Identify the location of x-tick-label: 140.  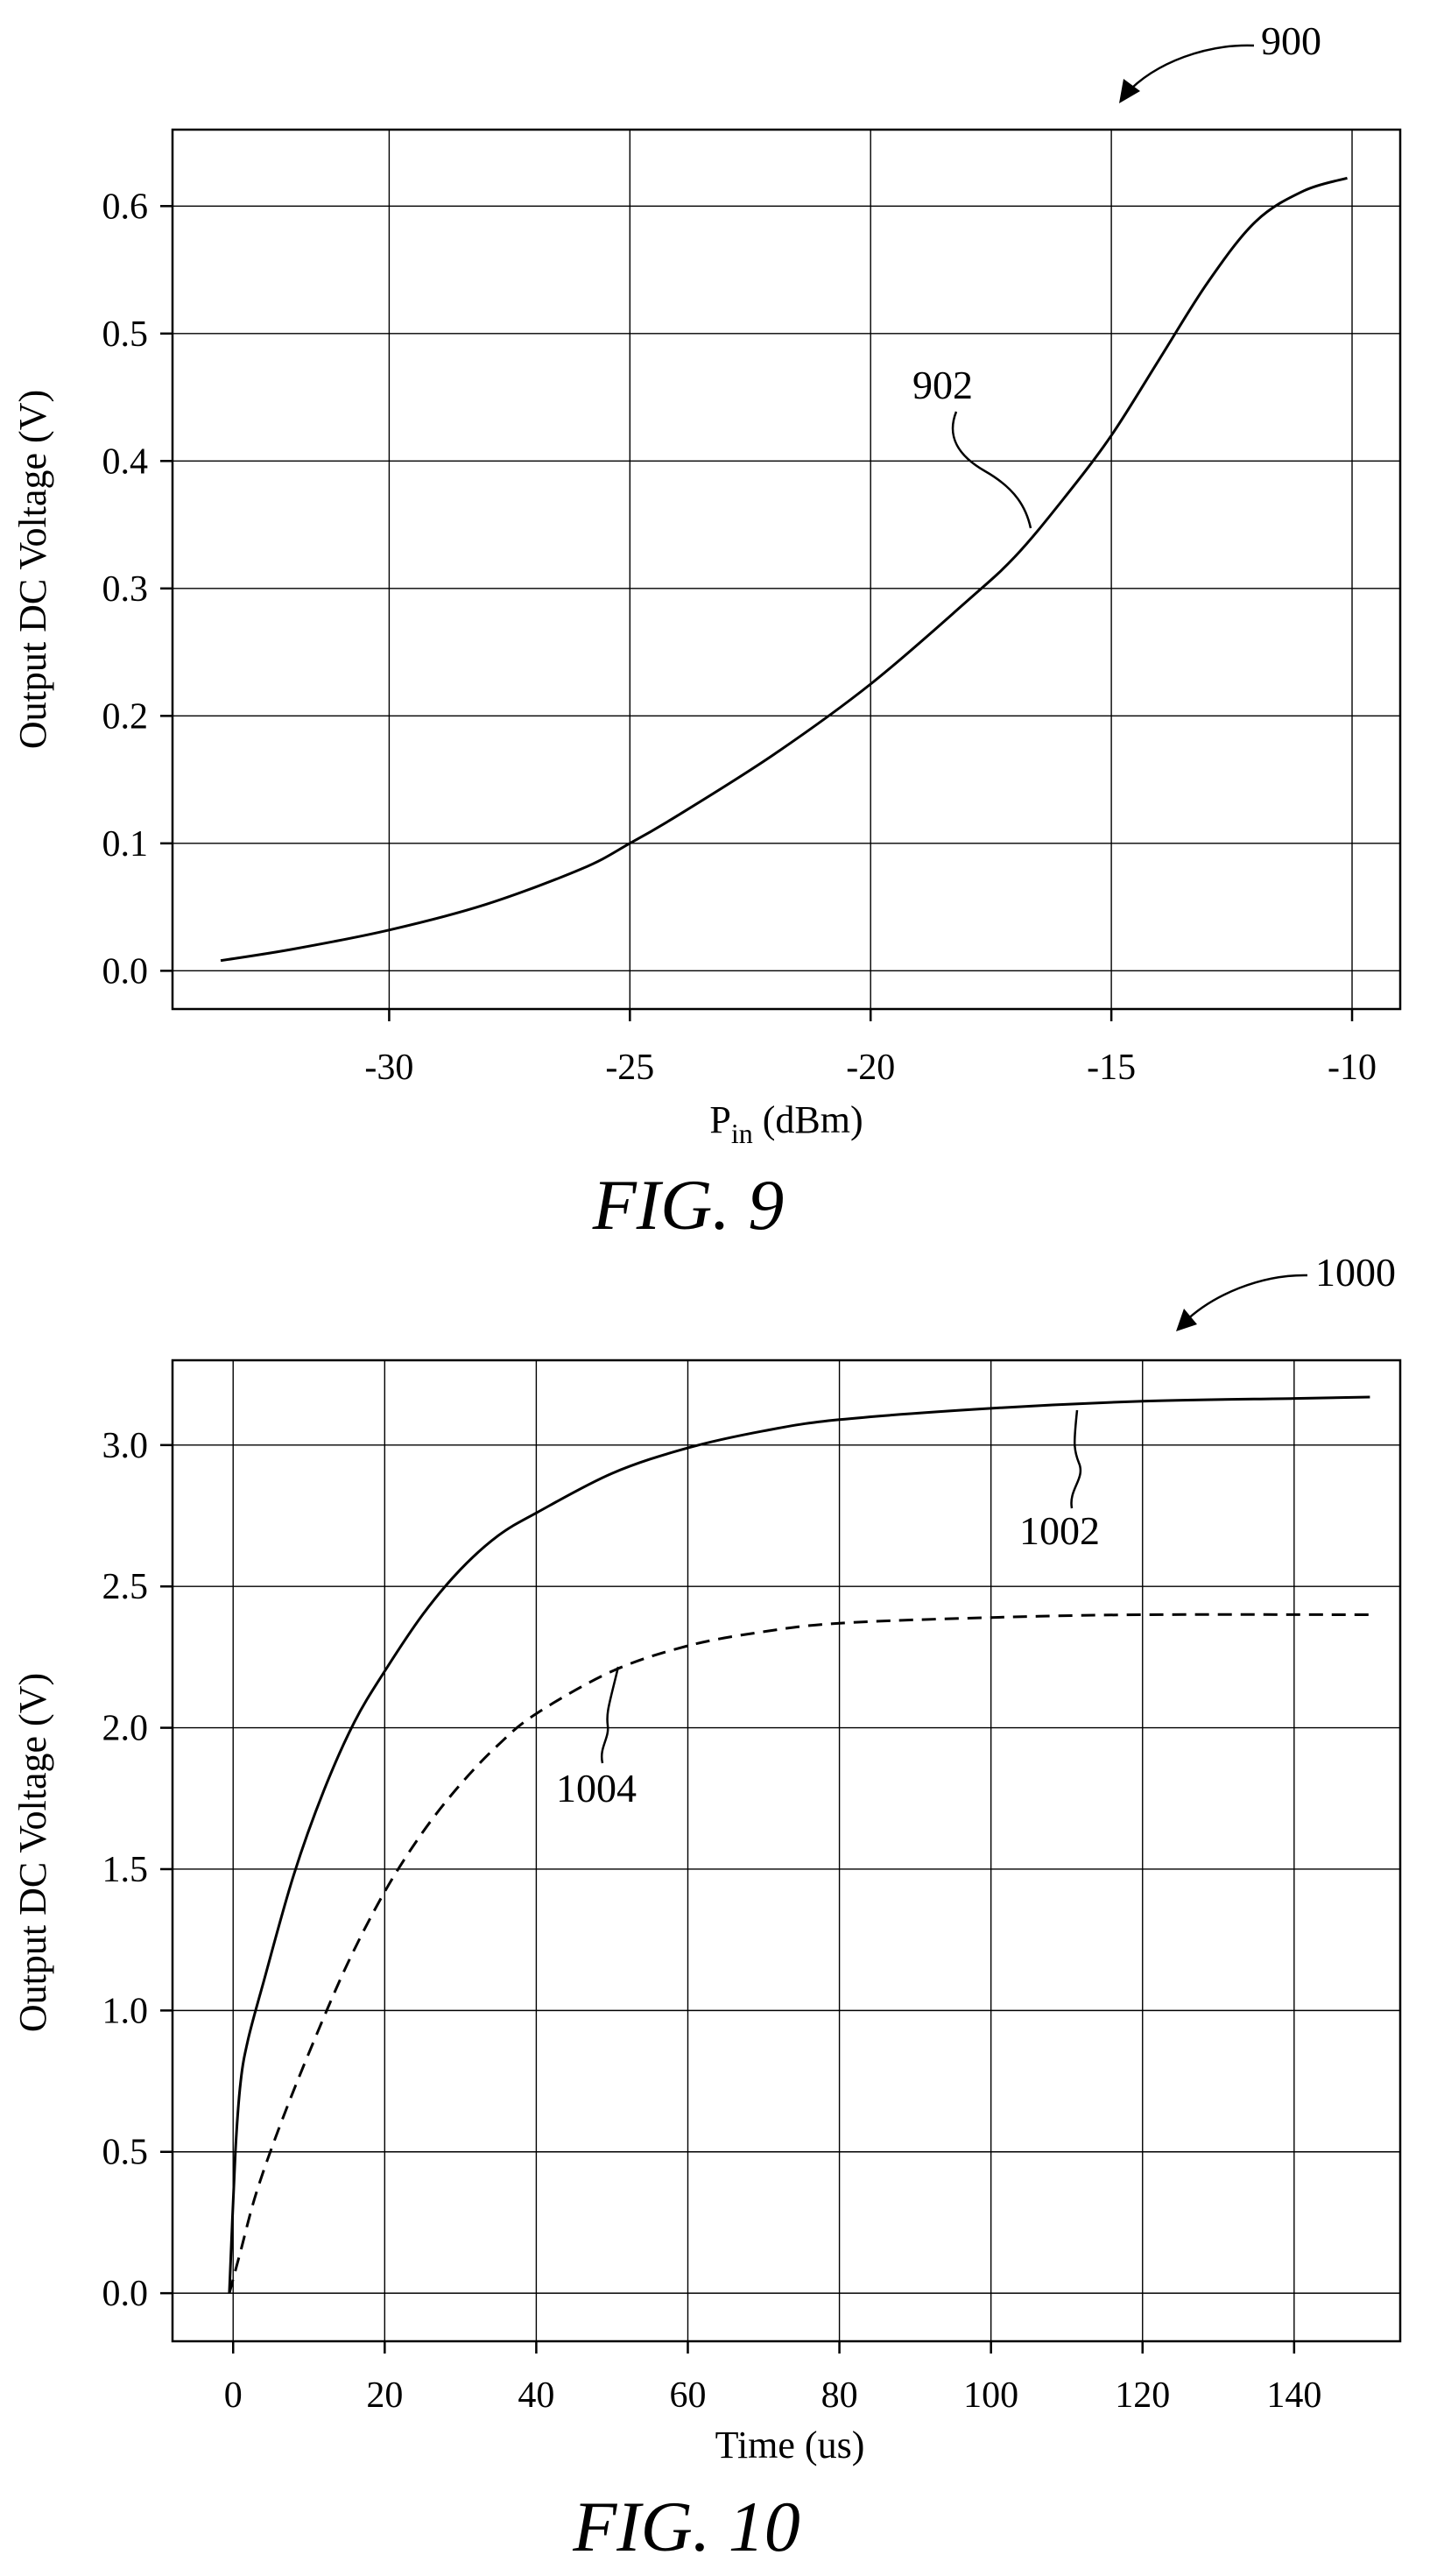
(1293, 2395).